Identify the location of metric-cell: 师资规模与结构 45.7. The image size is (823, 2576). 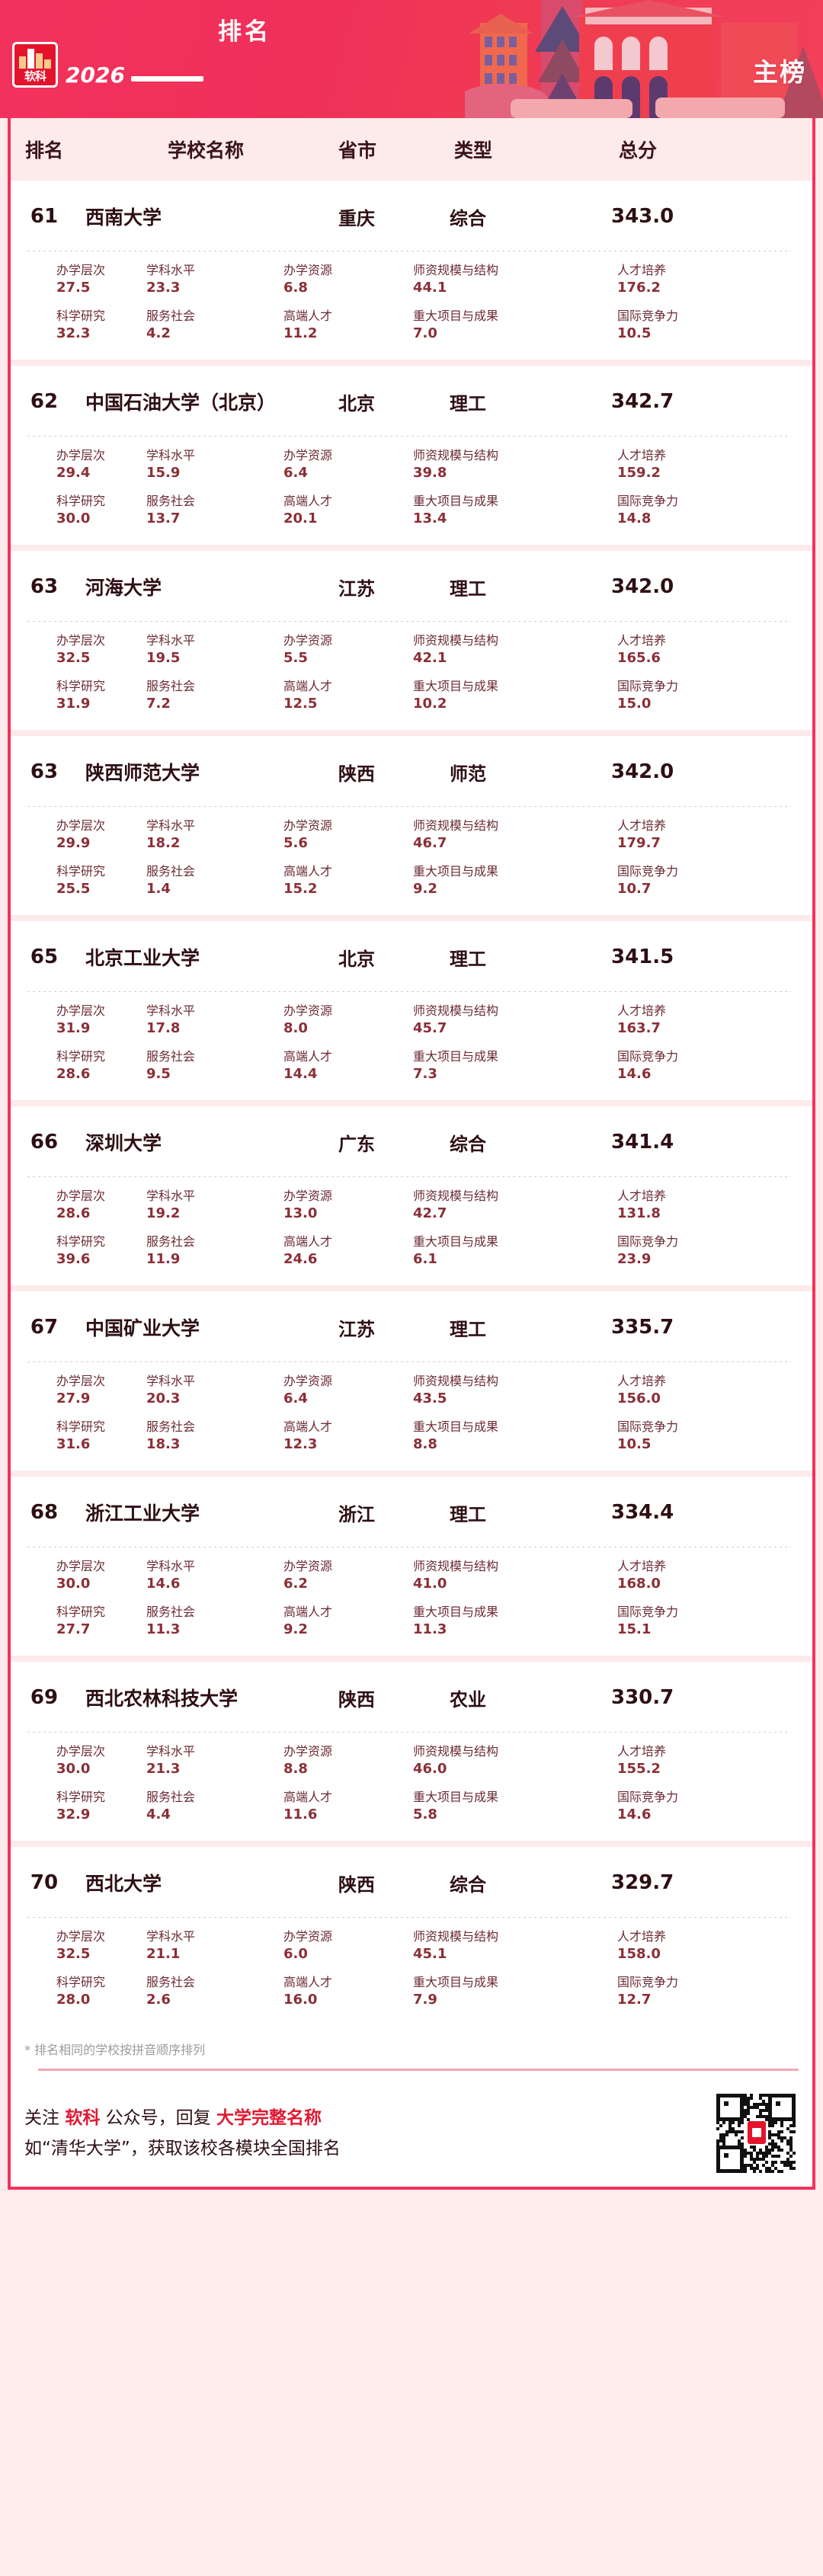
(515, 1020).